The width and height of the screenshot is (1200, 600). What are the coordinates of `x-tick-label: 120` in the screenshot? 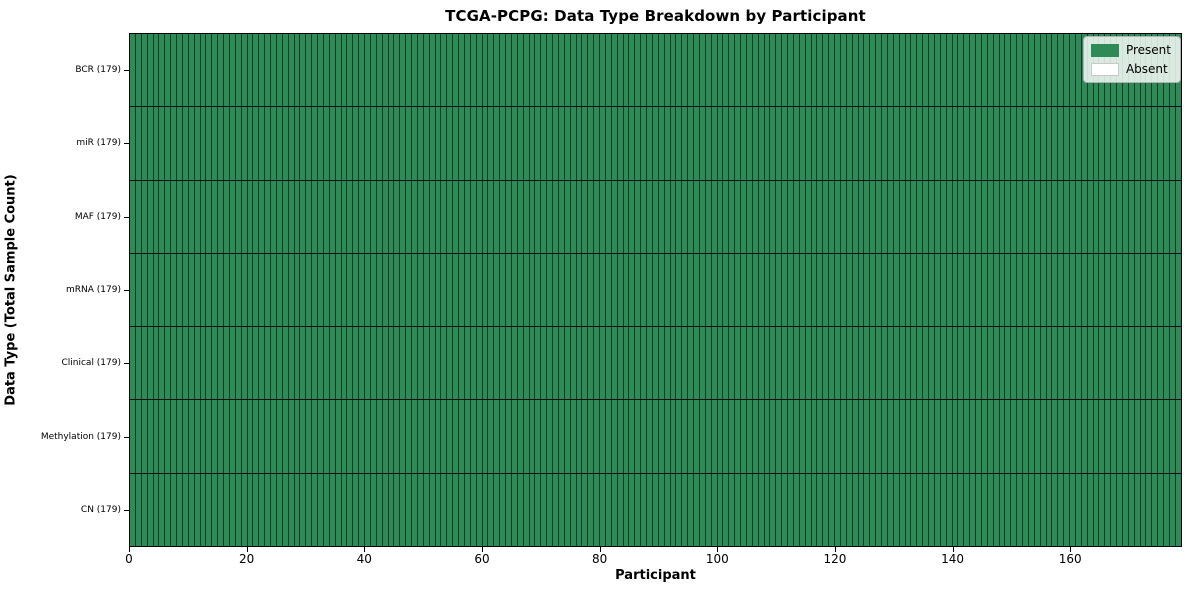 It's located at (835, 559).